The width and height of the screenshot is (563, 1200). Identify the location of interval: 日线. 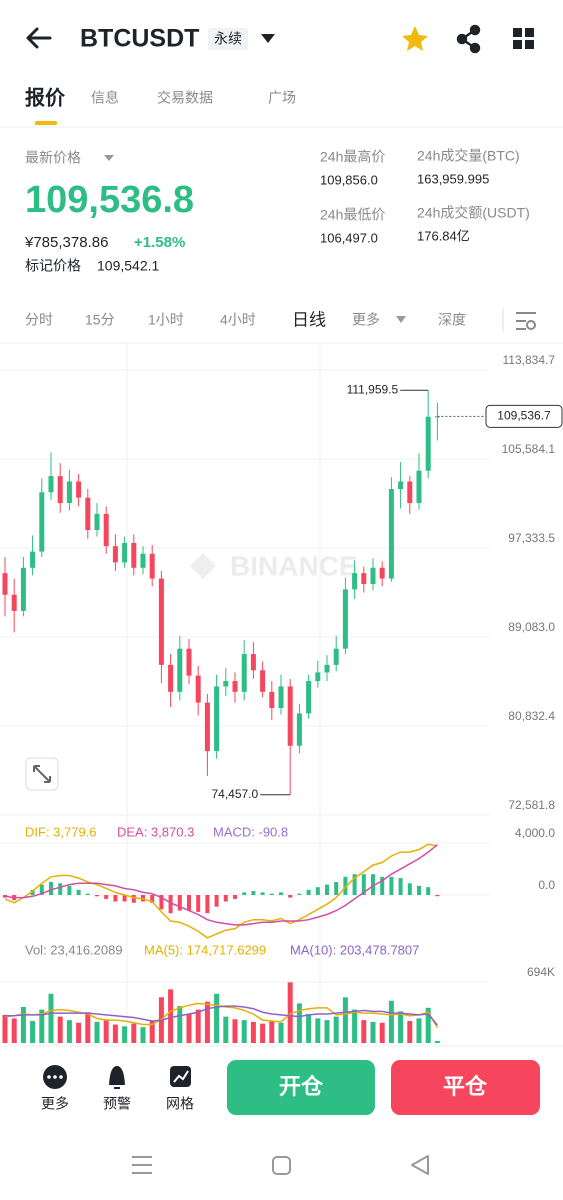
(309, 319).